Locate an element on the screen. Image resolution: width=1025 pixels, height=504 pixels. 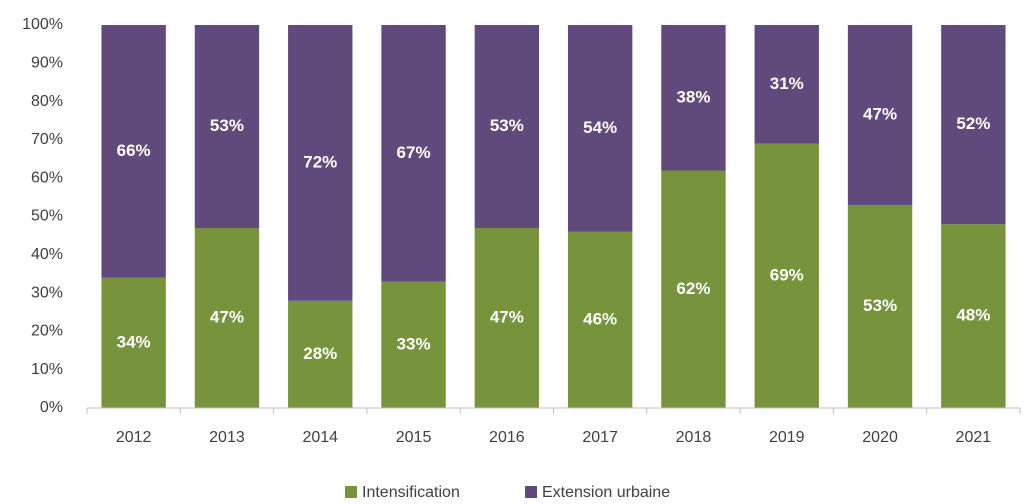
data-label: 48% is located at coordinates (973, 315).